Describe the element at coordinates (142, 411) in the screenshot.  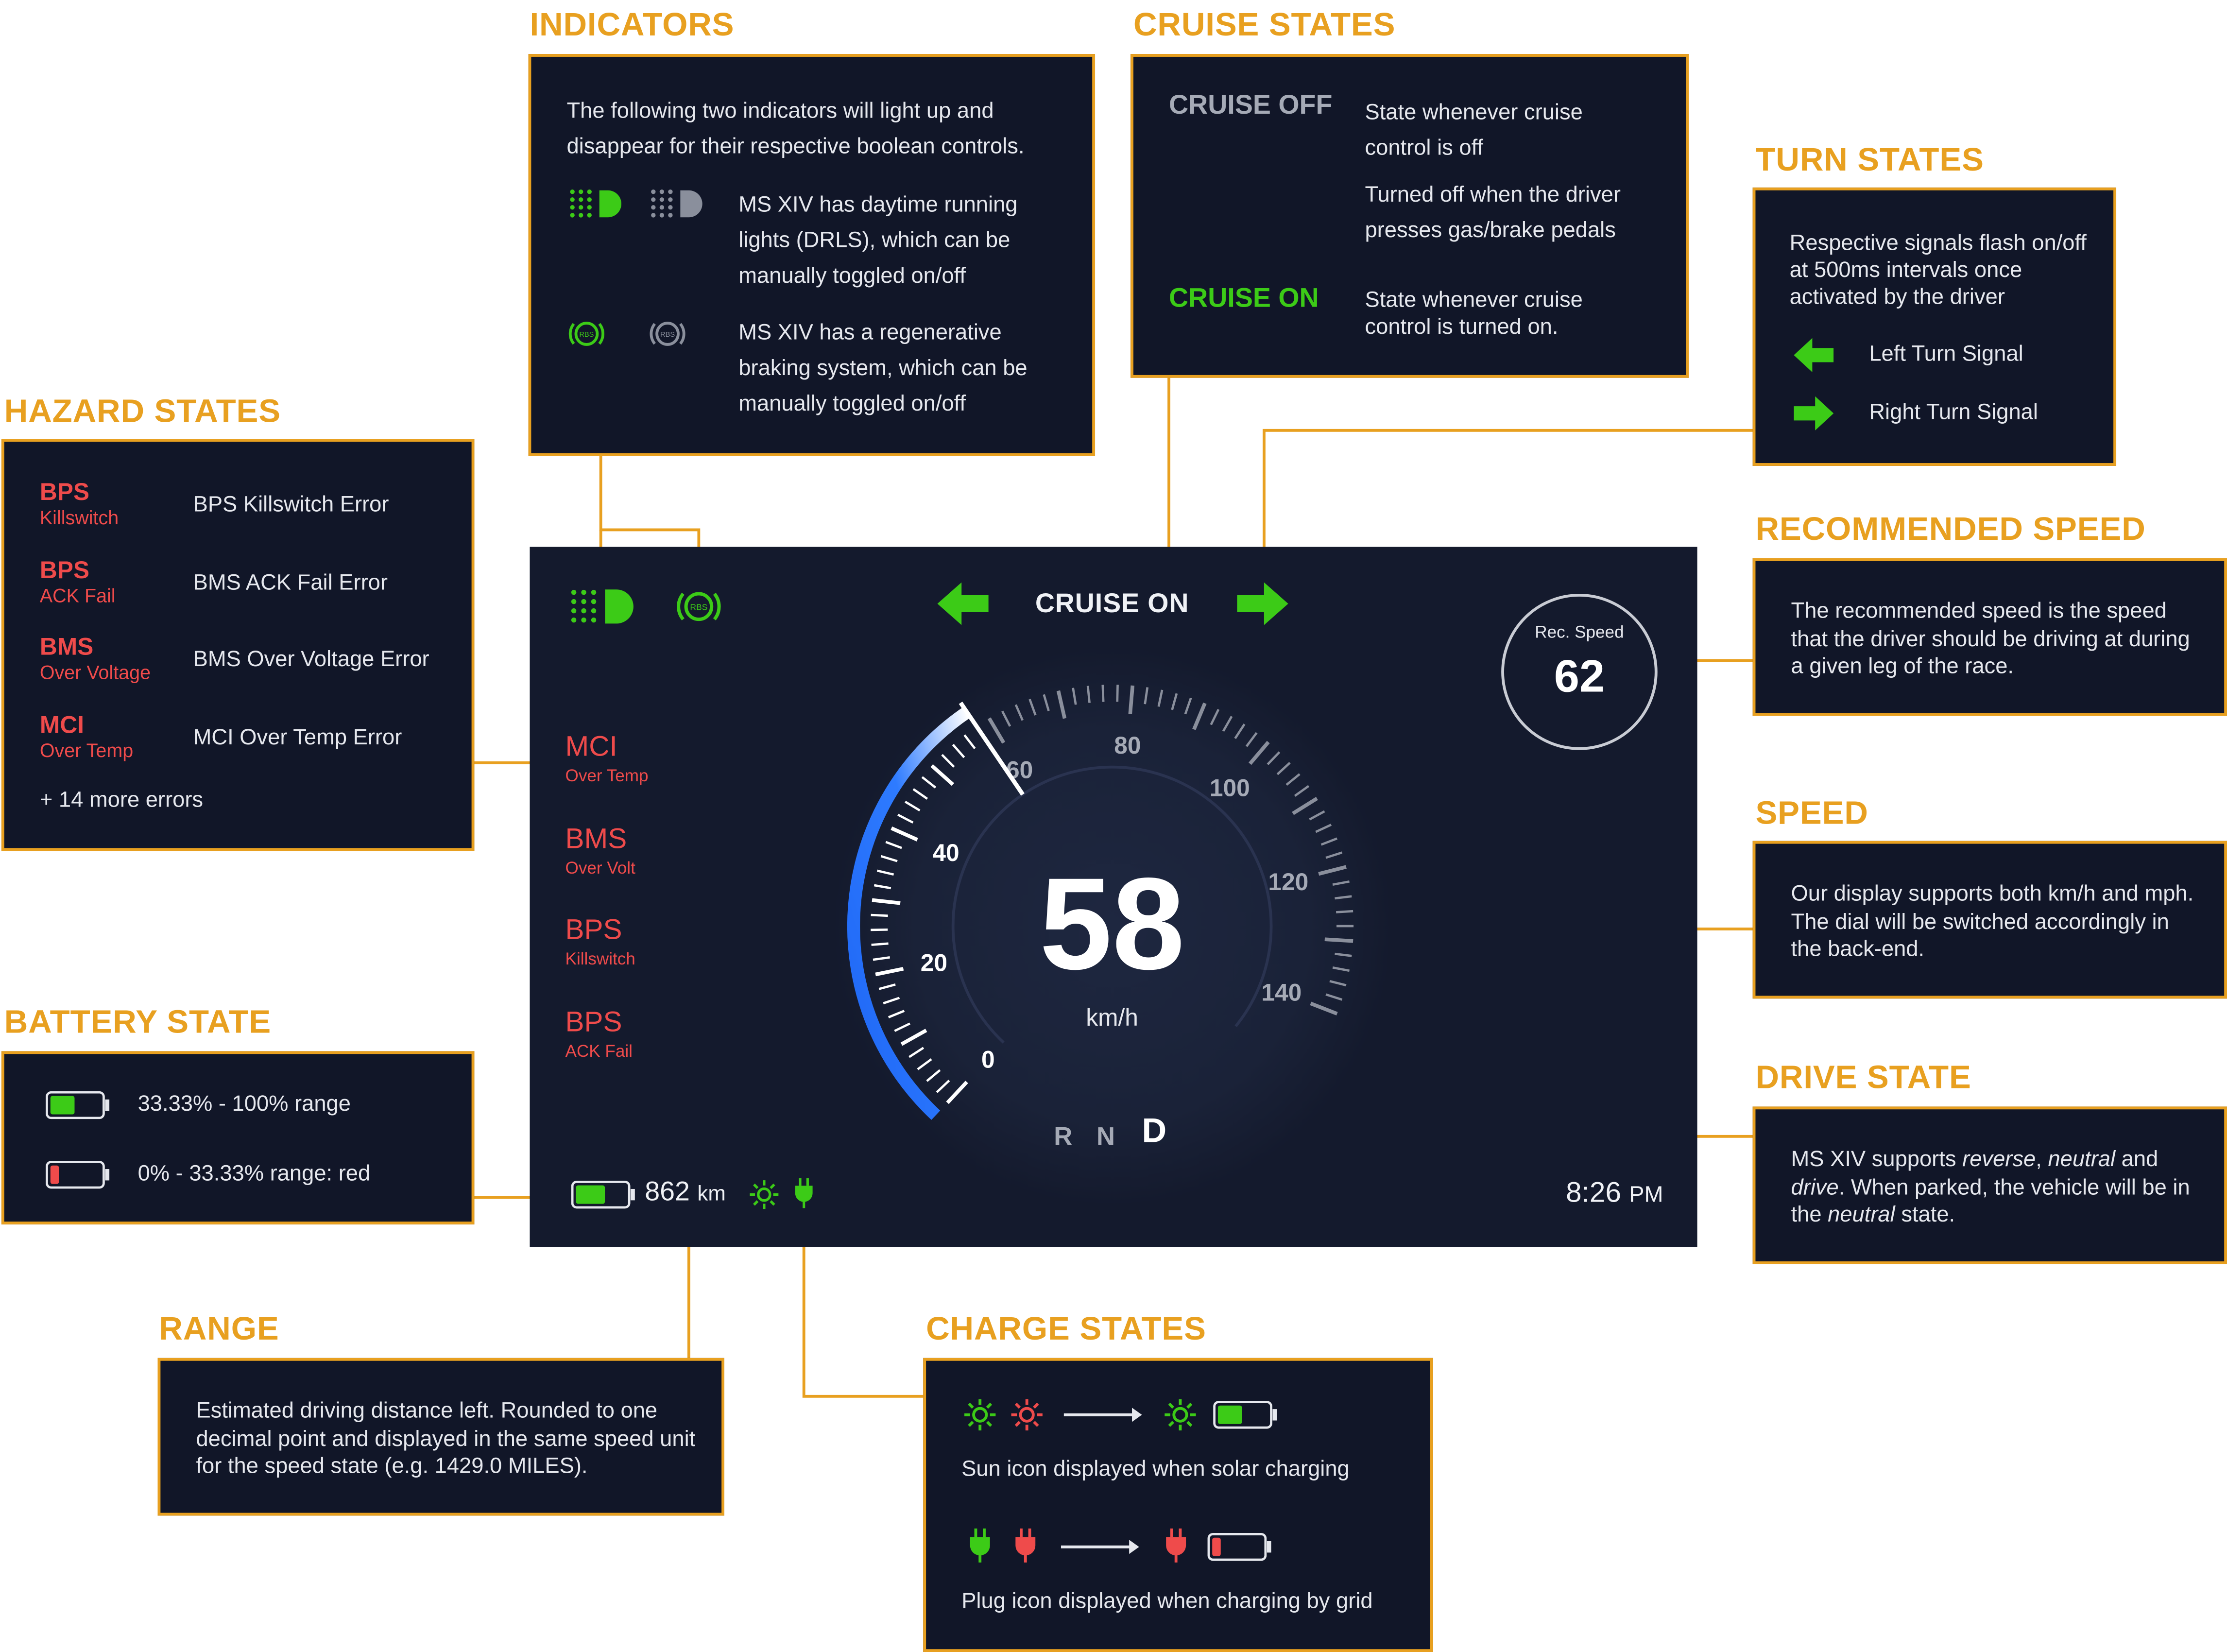
I see `hazard-states-title: HAZARD STATES` at that location.